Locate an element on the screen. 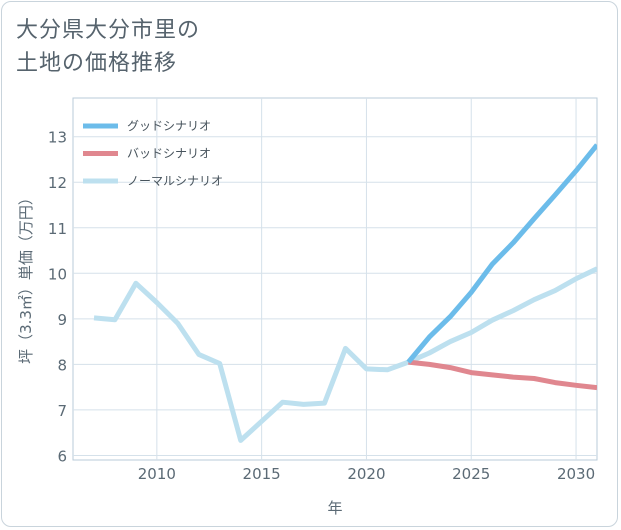 The height and width of the screenshot is (530, 621). bad-scenario-line is located at coordinates (502, 375).